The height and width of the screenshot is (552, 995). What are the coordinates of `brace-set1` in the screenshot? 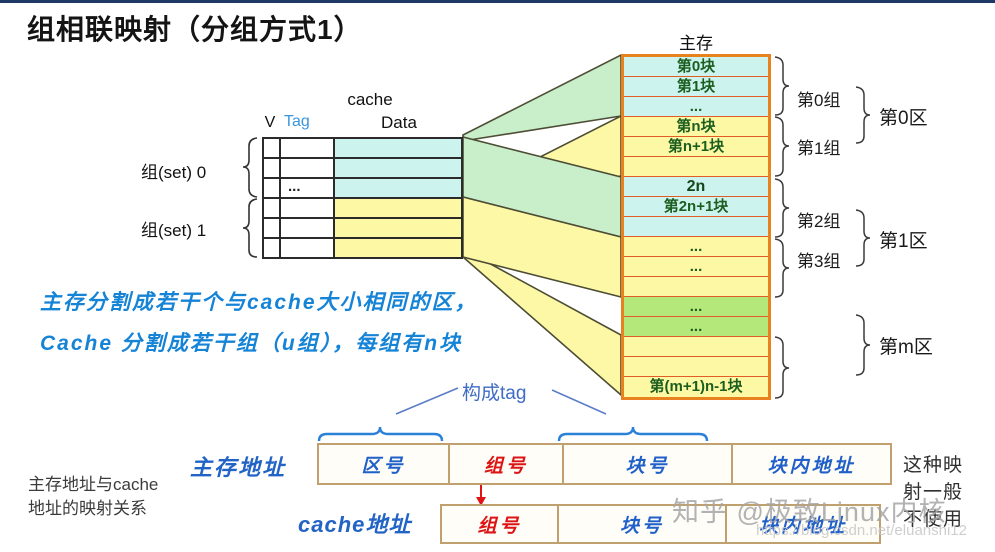 It's located at (250, 228).